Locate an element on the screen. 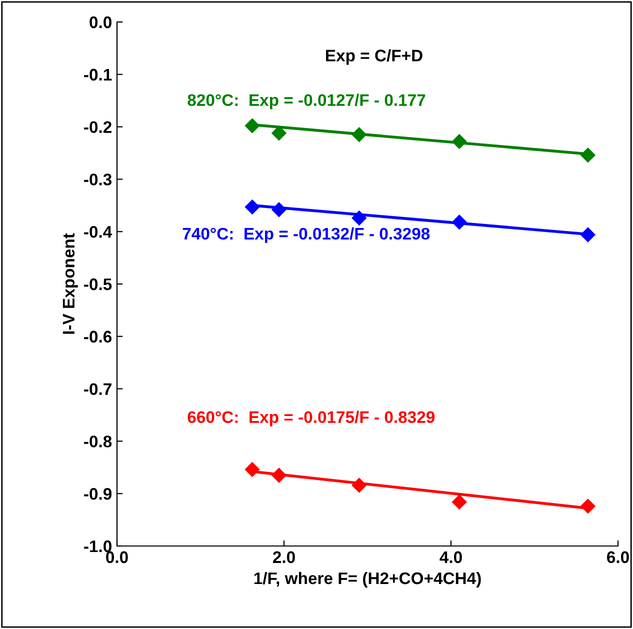  x-tick-label: 6.0 is located at coordinates (618, 557).